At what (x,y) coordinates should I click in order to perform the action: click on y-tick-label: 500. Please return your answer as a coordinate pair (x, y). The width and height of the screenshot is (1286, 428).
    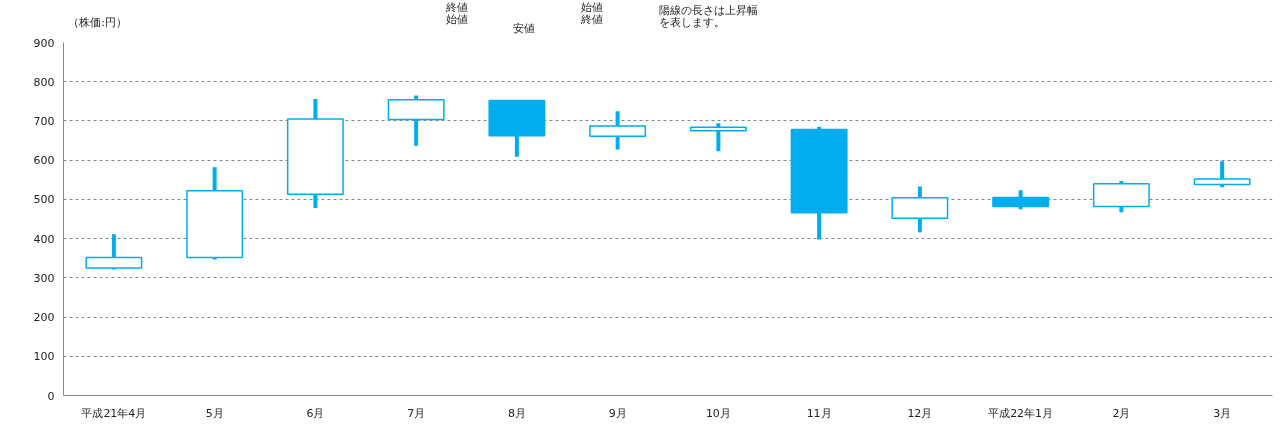
    Looking at the image, I should click on (44, 200).